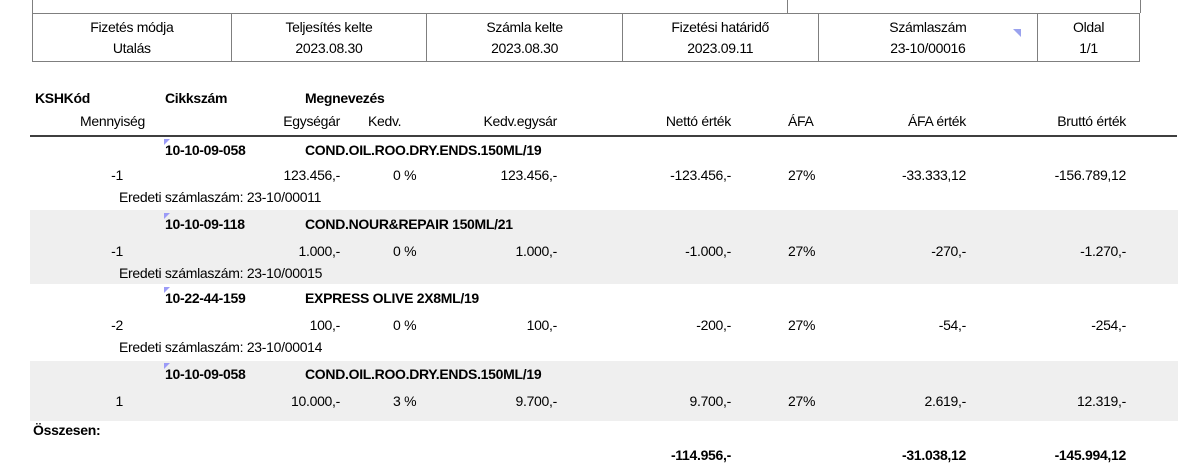 Image resolution: width=1178 pixels, height=468 pixels. Describe the element at coordinates (589, 298) in the screenshot. I see `item-row-title: 10-22-44-159 EXPRESS OLIVE 2X8ML/19` at that location.